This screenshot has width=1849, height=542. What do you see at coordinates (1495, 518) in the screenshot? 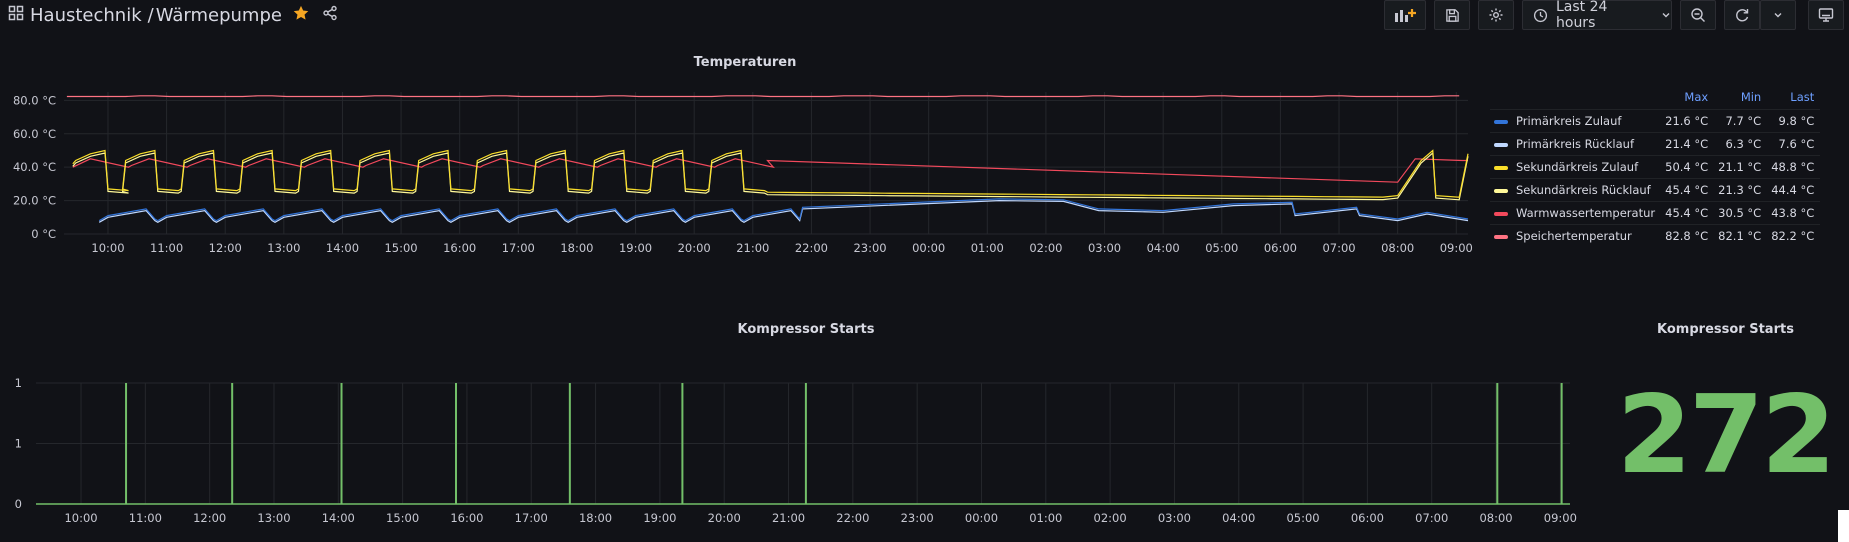
I see `x-tick-label: 08:00` at bounding box center [1495, 518].